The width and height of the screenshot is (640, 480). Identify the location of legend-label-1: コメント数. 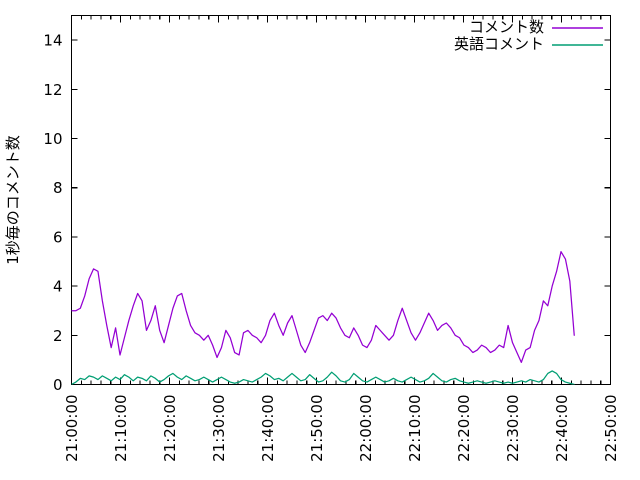
(506, 27).